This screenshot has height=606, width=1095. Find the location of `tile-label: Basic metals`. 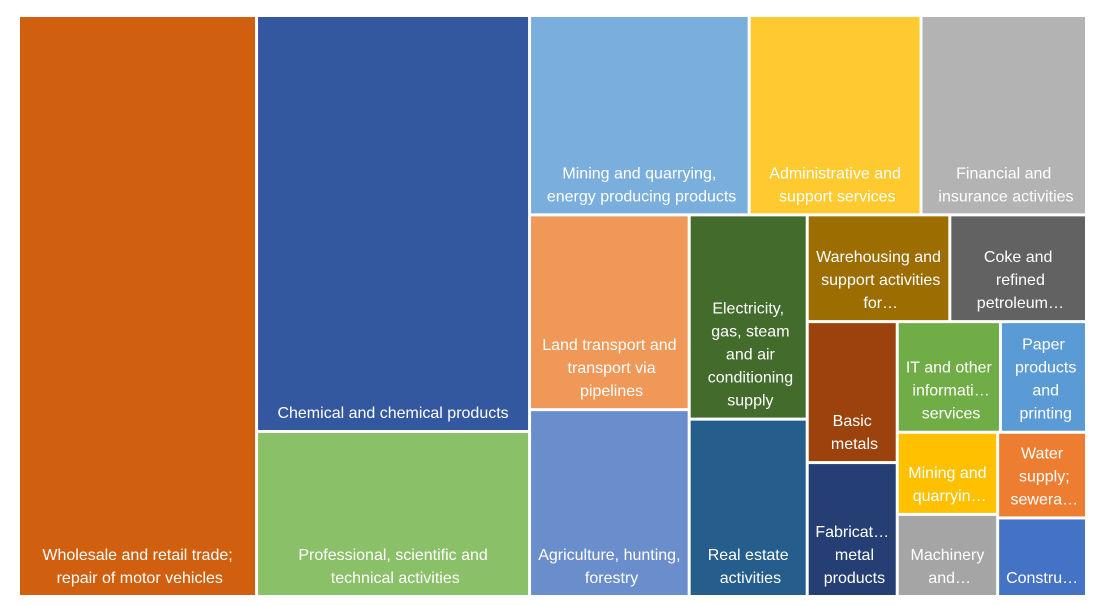

tile-label: Basic metals is located at coordinates (852, 433).